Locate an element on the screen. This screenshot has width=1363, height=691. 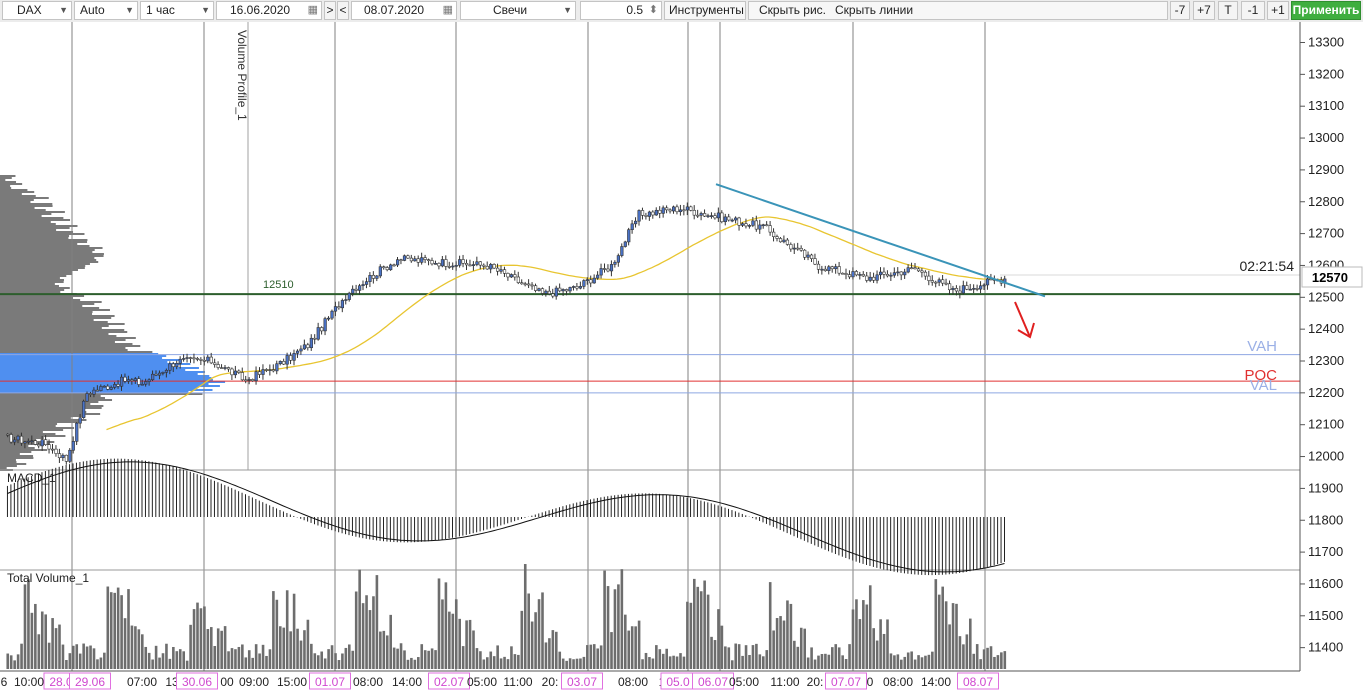
time-tick-label: 29.06 is located at coordinates (90, 682).